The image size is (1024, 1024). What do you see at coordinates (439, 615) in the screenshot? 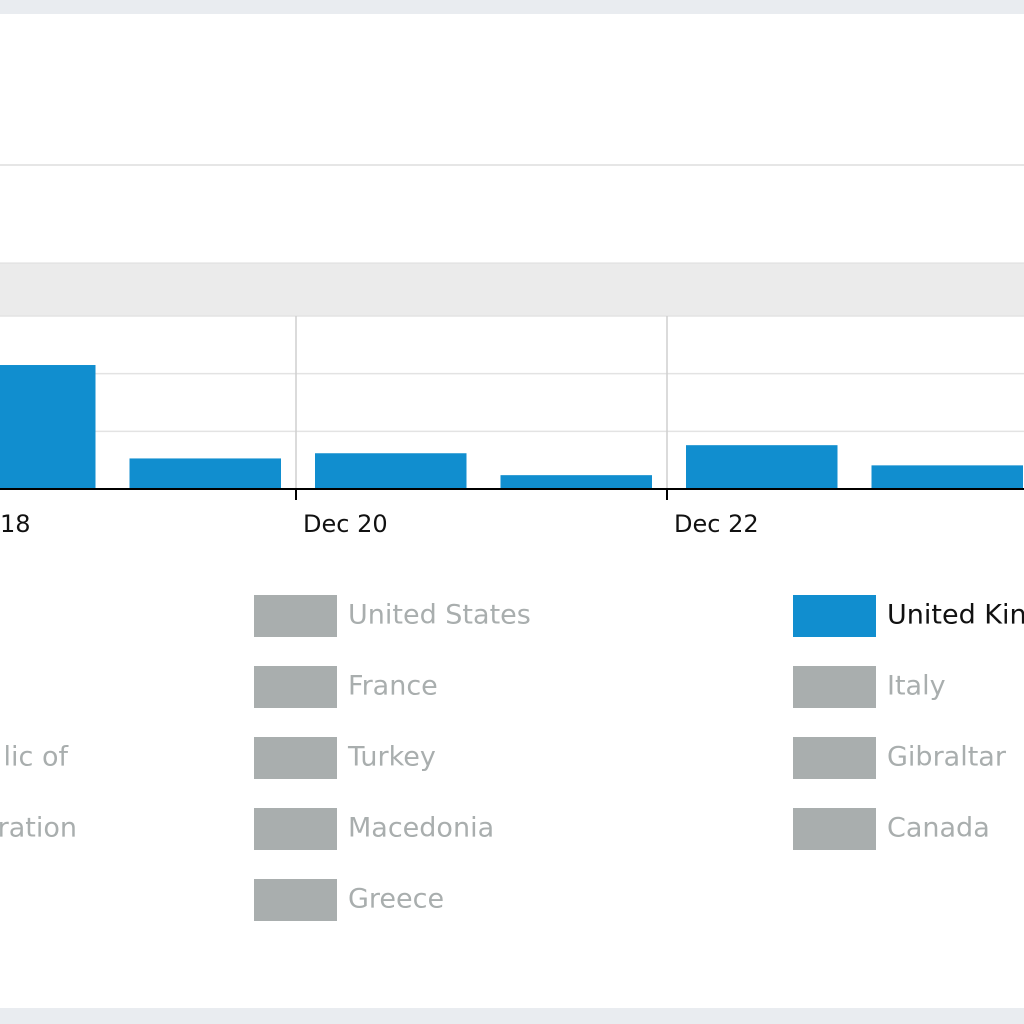
I see `legend-label: United States` at bounding box center [439, 615].